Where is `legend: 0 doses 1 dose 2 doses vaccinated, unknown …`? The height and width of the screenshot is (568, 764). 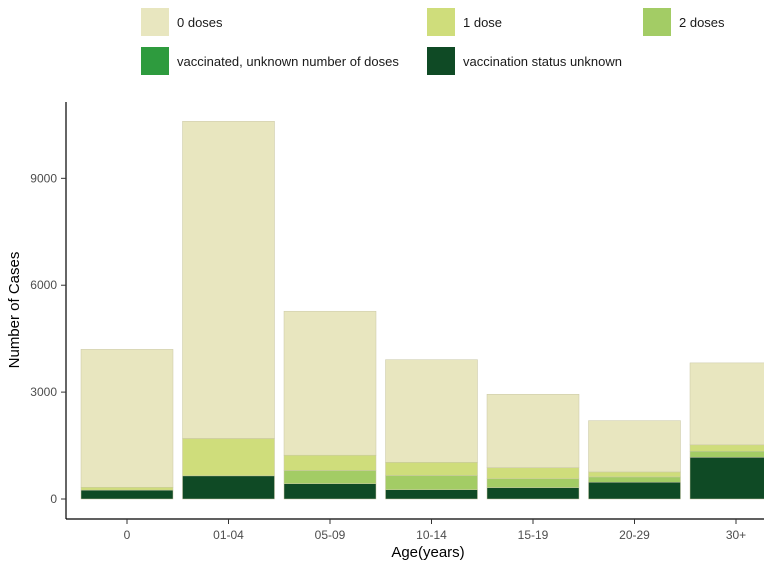
legend: 0 doses 1 dose 2 doses vaccinated, unknown … is located at coordinates (433, 41).